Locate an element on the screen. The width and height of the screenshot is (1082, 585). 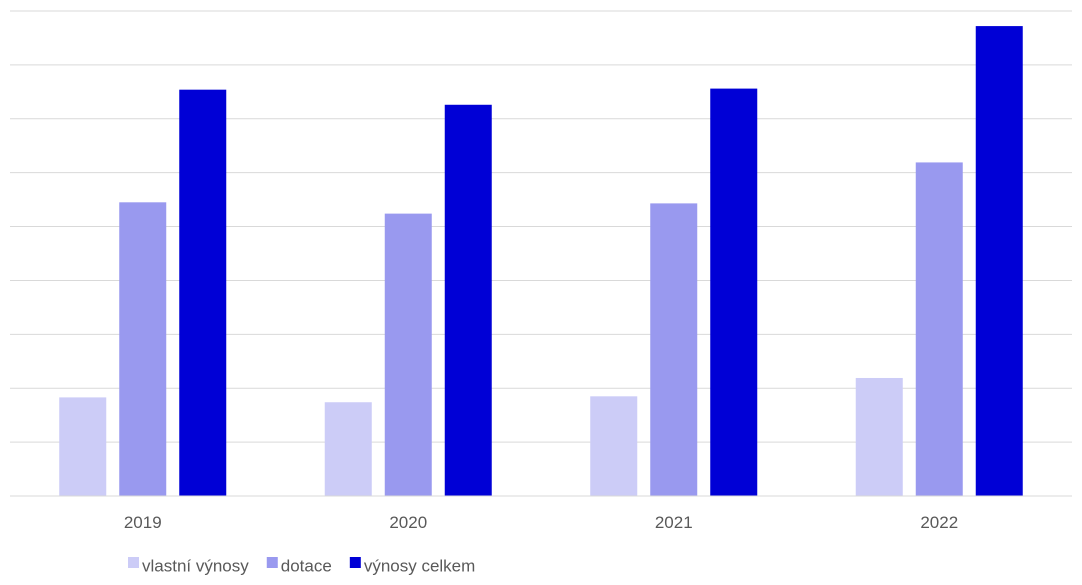
legend-label: vlastní výnosy is located at coordinates (195, 565).